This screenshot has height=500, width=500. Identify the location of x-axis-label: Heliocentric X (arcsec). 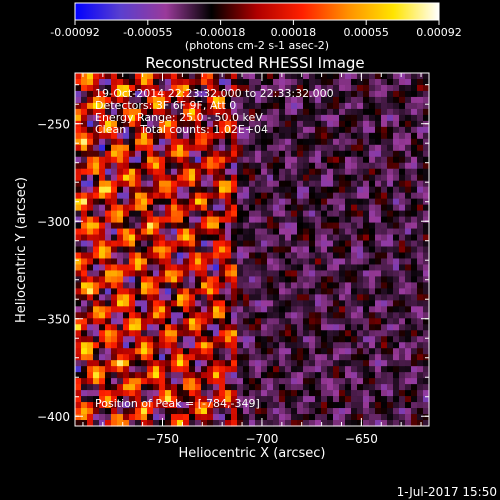
(252, 453).